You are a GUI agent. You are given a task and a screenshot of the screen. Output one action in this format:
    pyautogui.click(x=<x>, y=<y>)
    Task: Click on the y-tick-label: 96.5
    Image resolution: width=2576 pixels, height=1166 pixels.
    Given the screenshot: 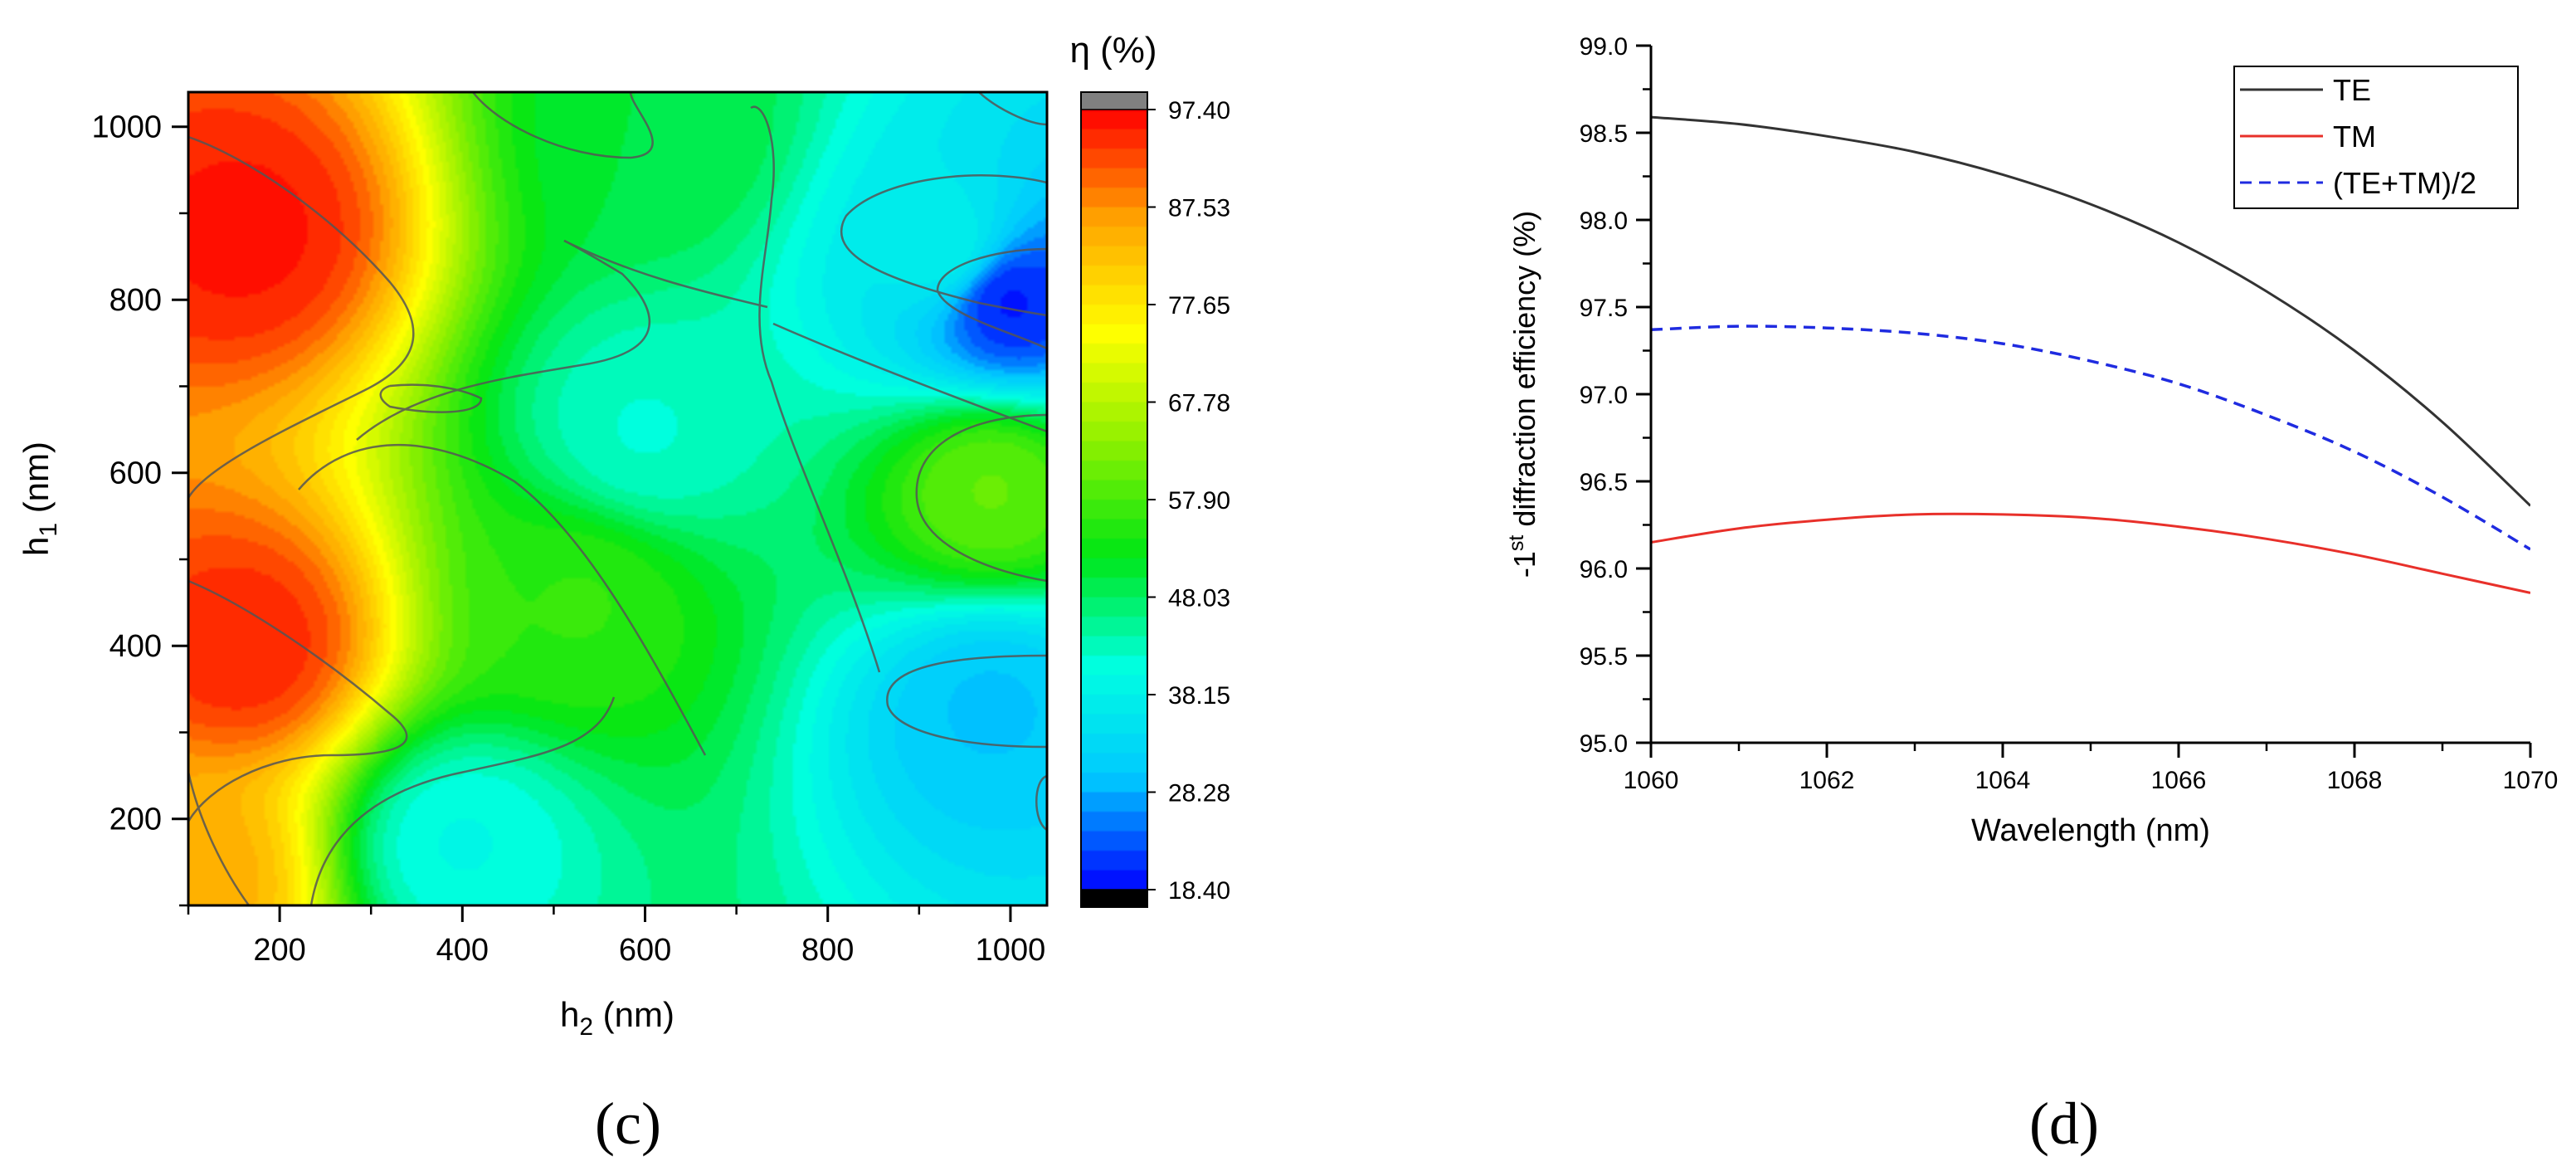 What is the action you would take?
    pyautogui.click(x=1604, y=482)
    